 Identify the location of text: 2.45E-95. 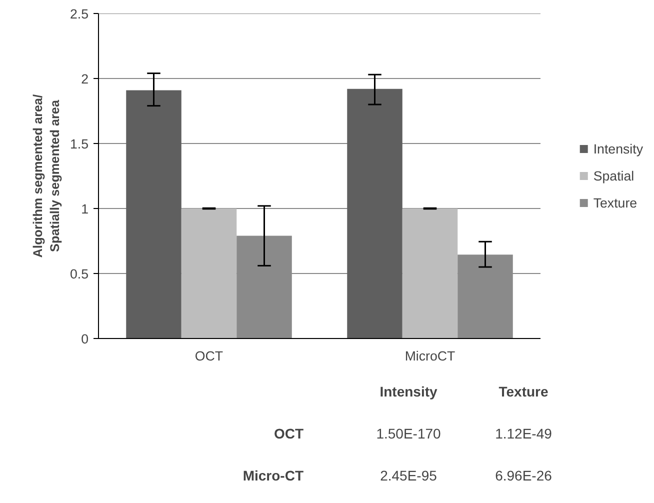
(409, 476).